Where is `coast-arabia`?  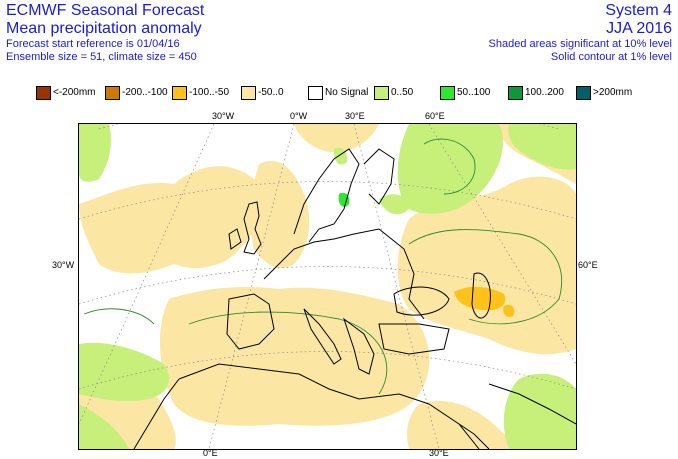
coast-arabia is located at coordinates (532, 404).